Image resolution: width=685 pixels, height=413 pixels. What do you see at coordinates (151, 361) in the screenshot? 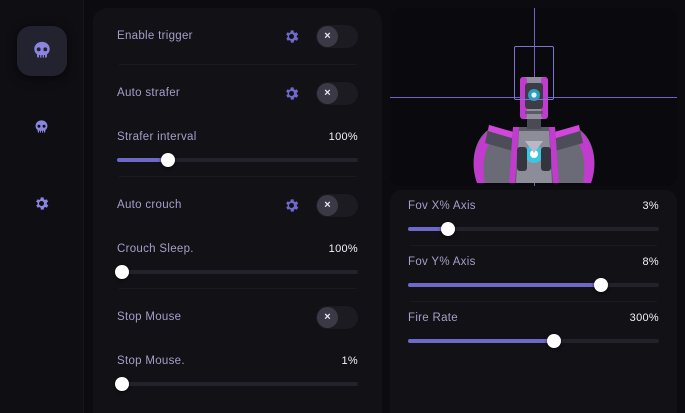
I see `slider-label: Stop Mouse.` at bounding box center [151, 361].